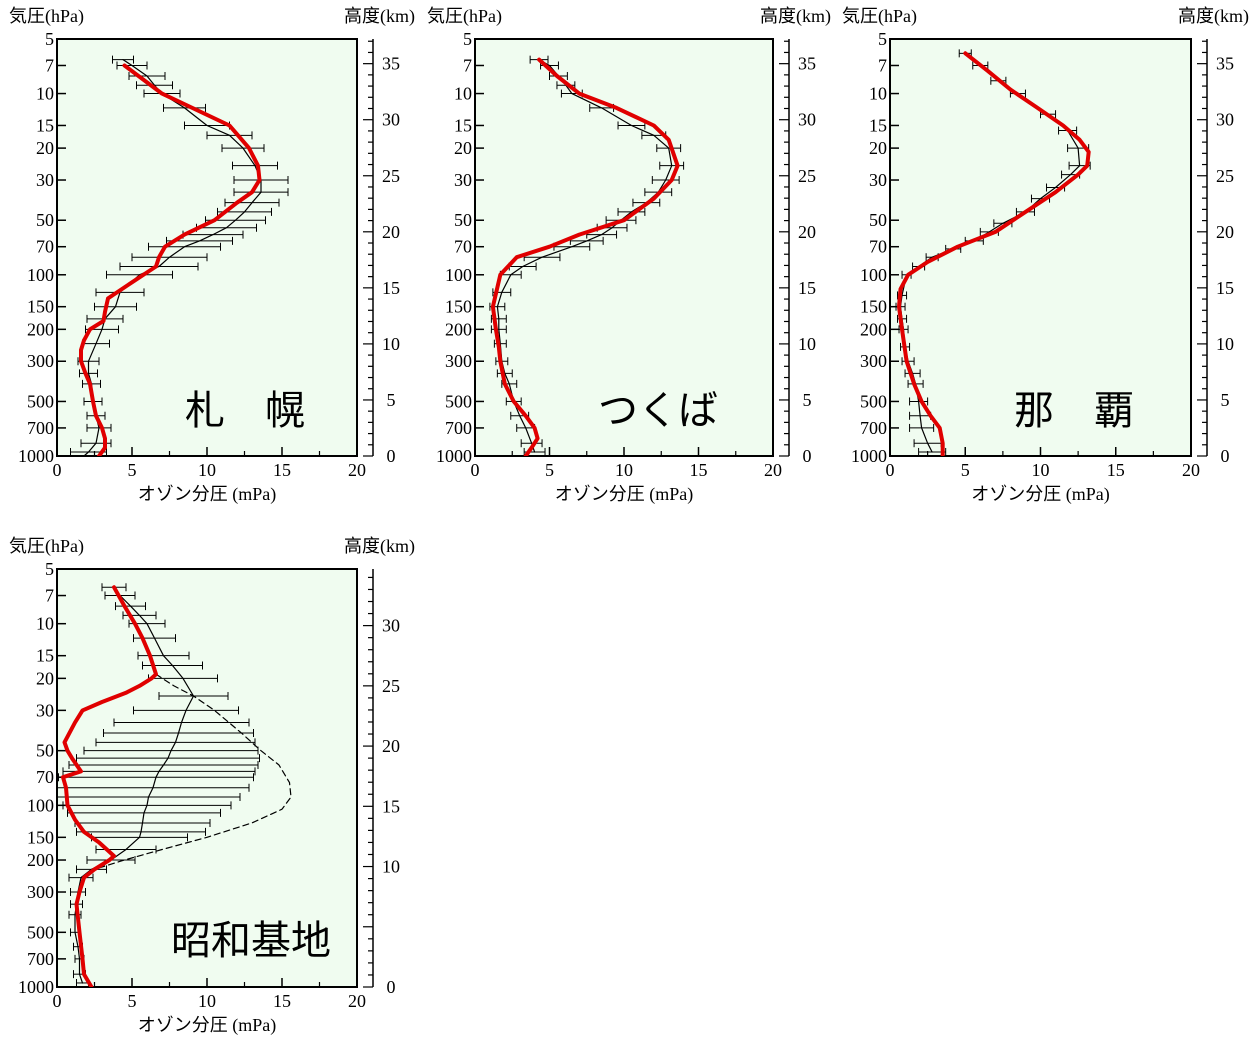 This screenshot has height=1044, width=1259. Describe the element at coordinates (45, 656) in the screenshot. I see `panel-4-pressure-tick-label: 15` at that location.